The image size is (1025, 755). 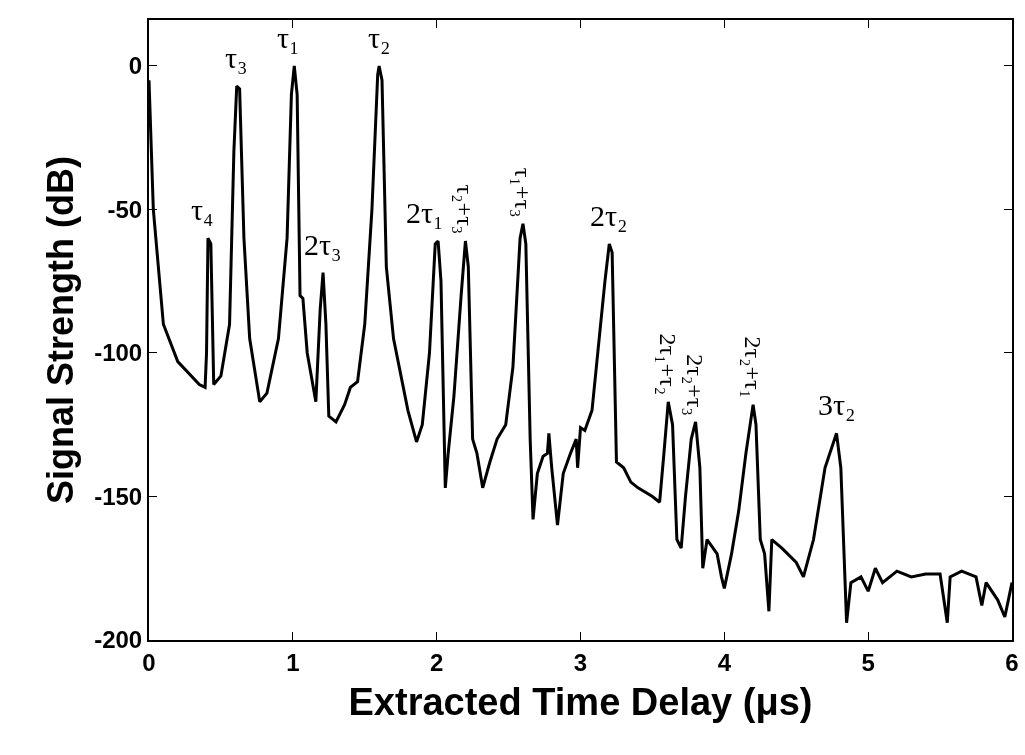 What do you see at coordinates (724, 662) in the screenshot?
I see `x-tick-label: 4` at bounding box center [724, 662].